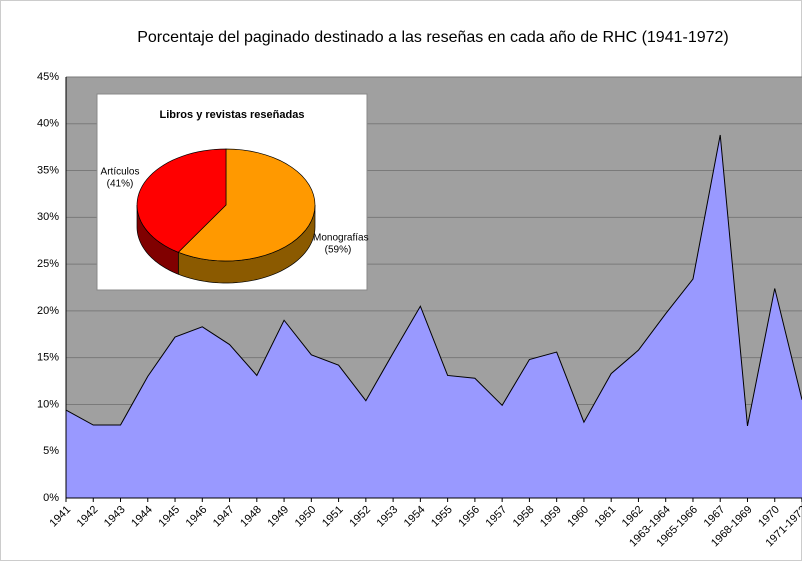  Describe the element at coordinates (48, 404) in the screenshot. I see `y-tick-label: 10%` at that location.